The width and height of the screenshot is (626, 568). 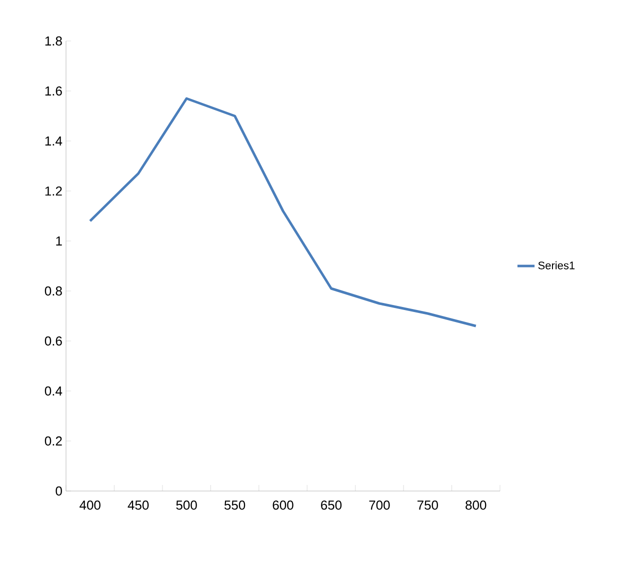 I want to click on y-tick-label: 1.2, so click(x=53, y=191).